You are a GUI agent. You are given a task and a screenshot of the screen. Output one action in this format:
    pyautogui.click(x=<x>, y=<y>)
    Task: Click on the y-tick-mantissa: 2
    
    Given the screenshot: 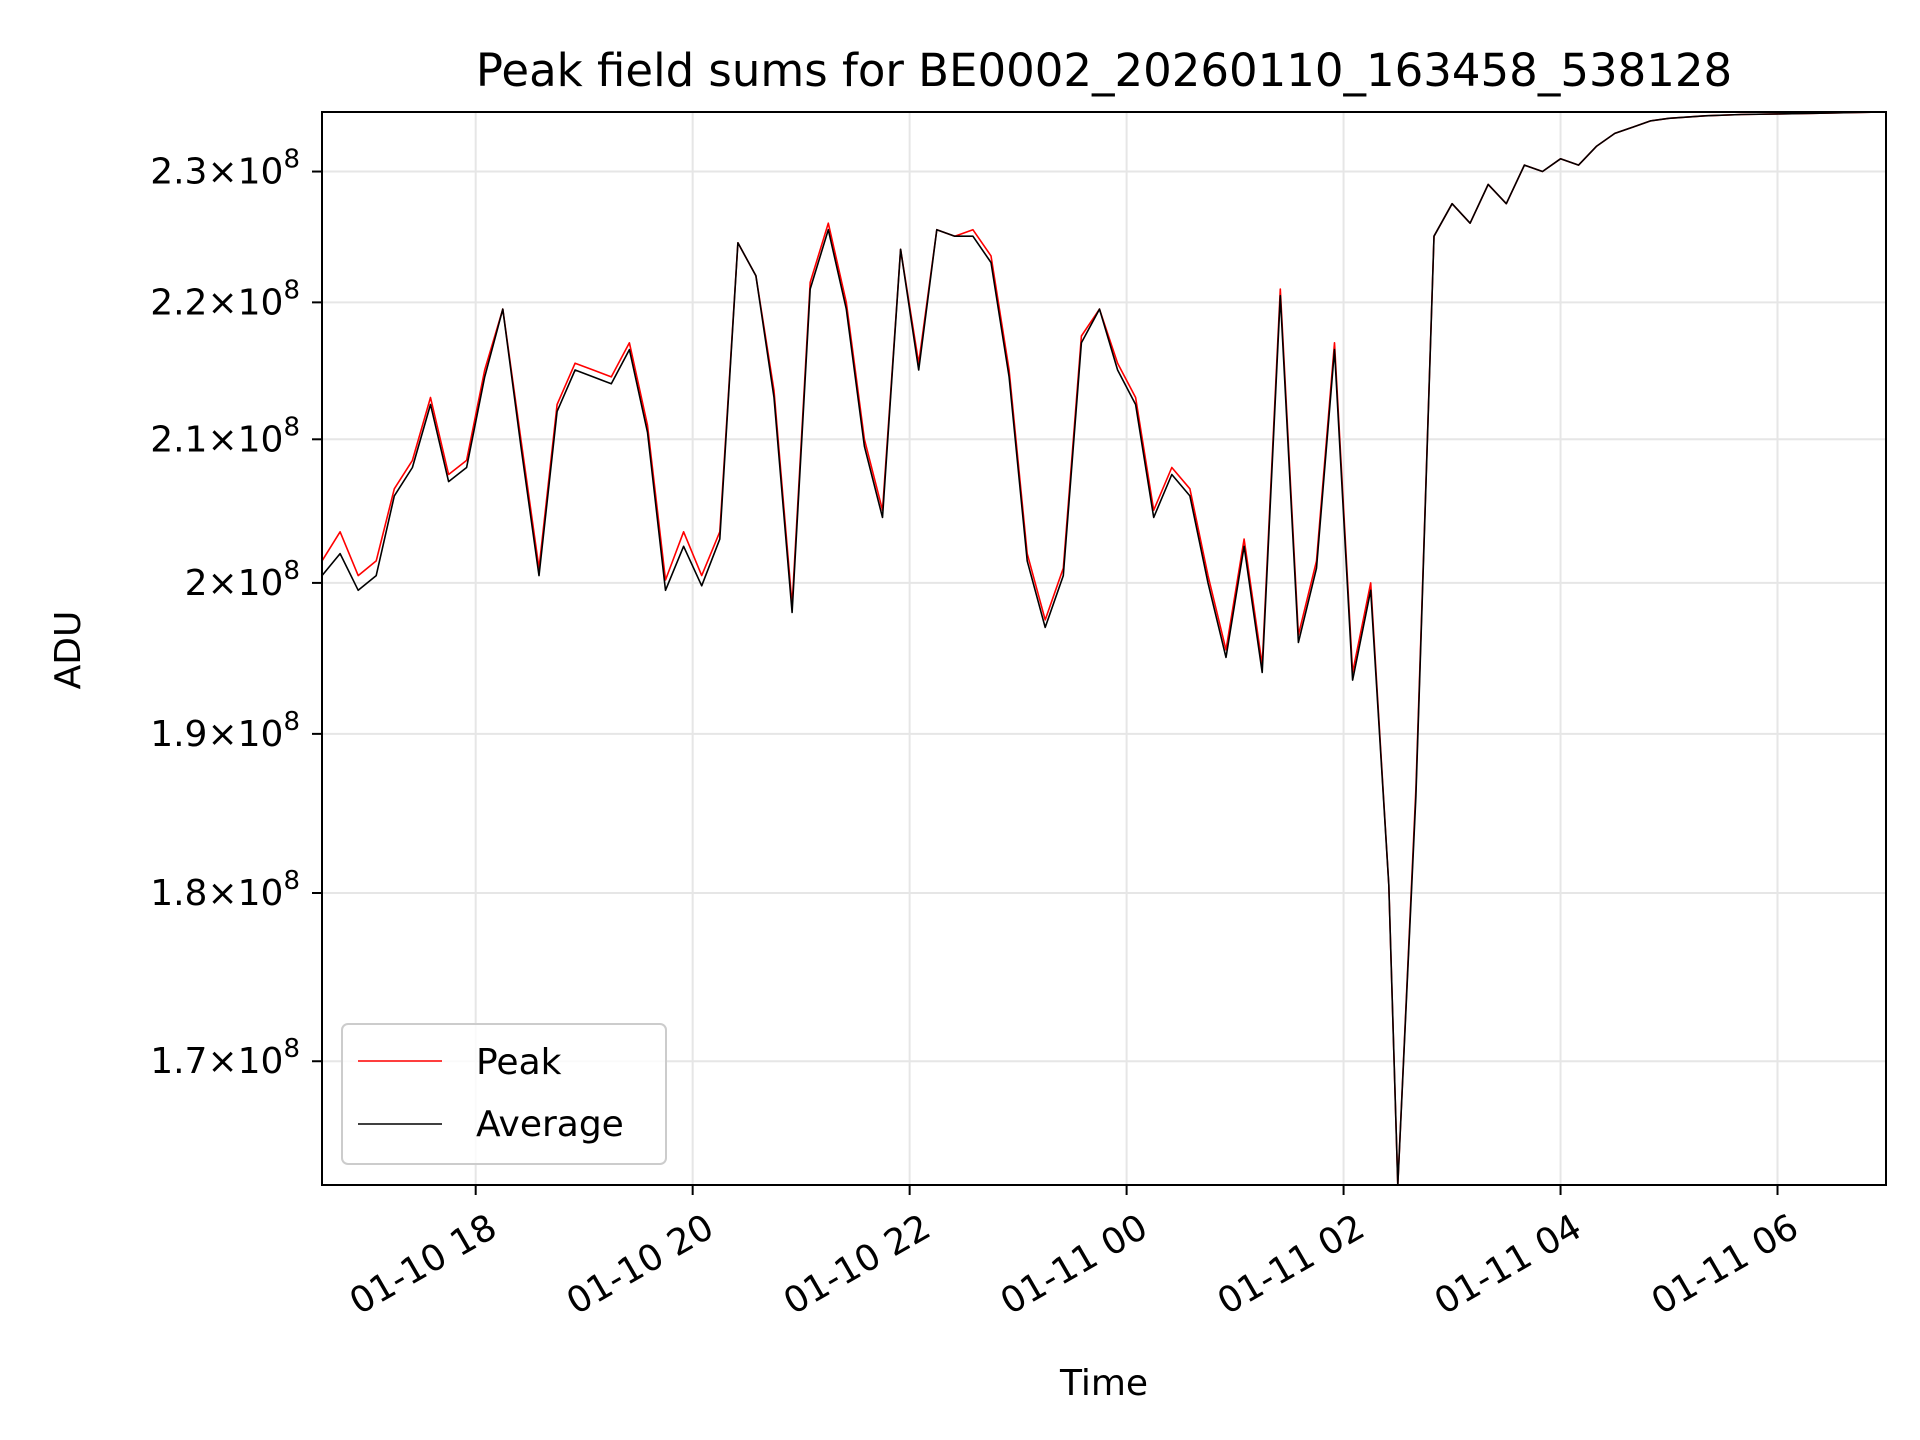 What is the action you would take?
    pyautogui.click(x=196, y=583)
    